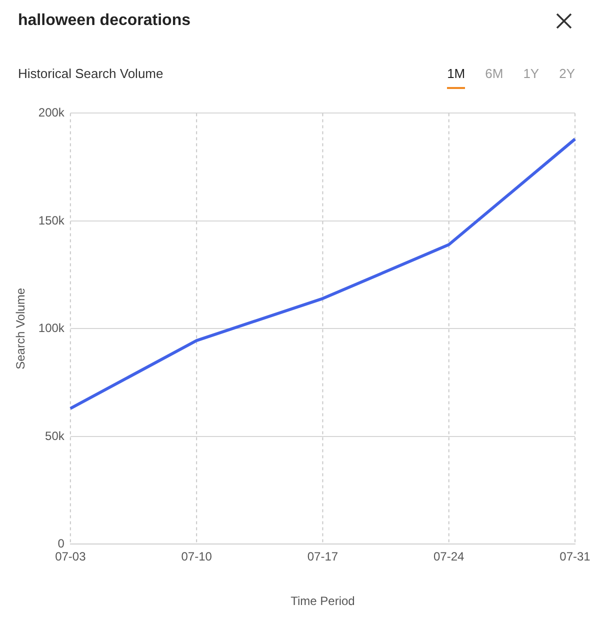  What do you see at coordinates (196, 557) in the screenshot?
I see `x-tick-label: 07-10` at bounding box center [196, 557].